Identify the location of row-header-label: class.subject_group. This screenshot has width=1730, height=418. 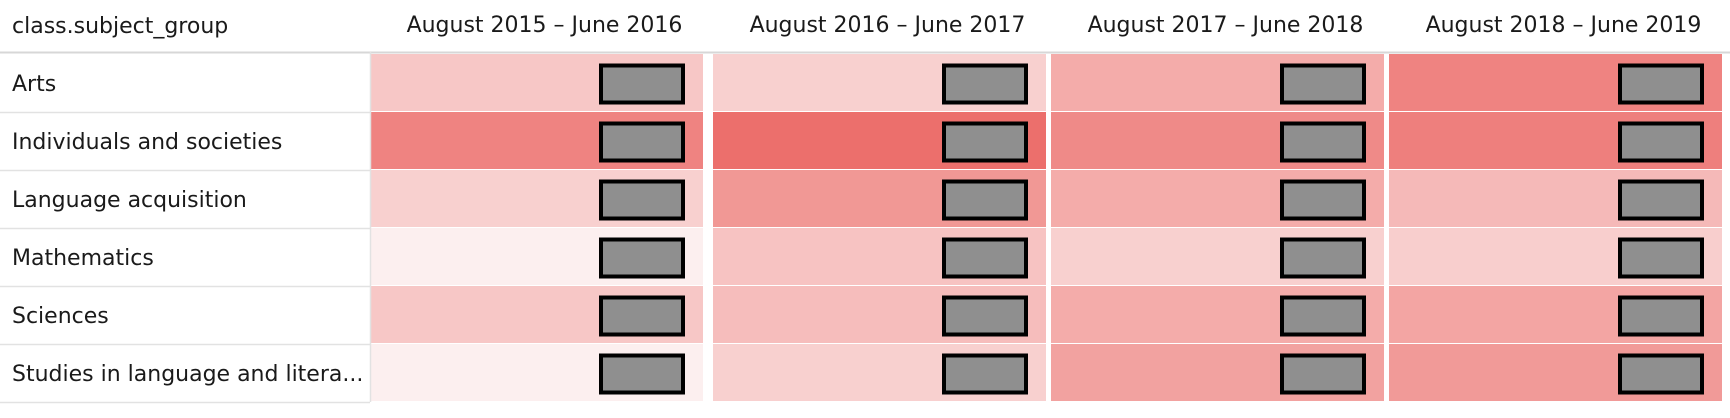
(120, 26).